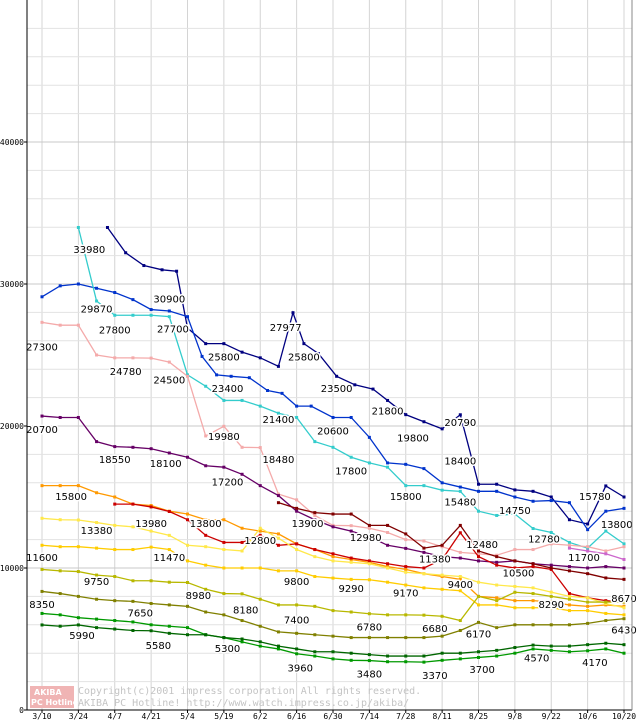  I want to click on data-label: 29870, so click(97, 309).